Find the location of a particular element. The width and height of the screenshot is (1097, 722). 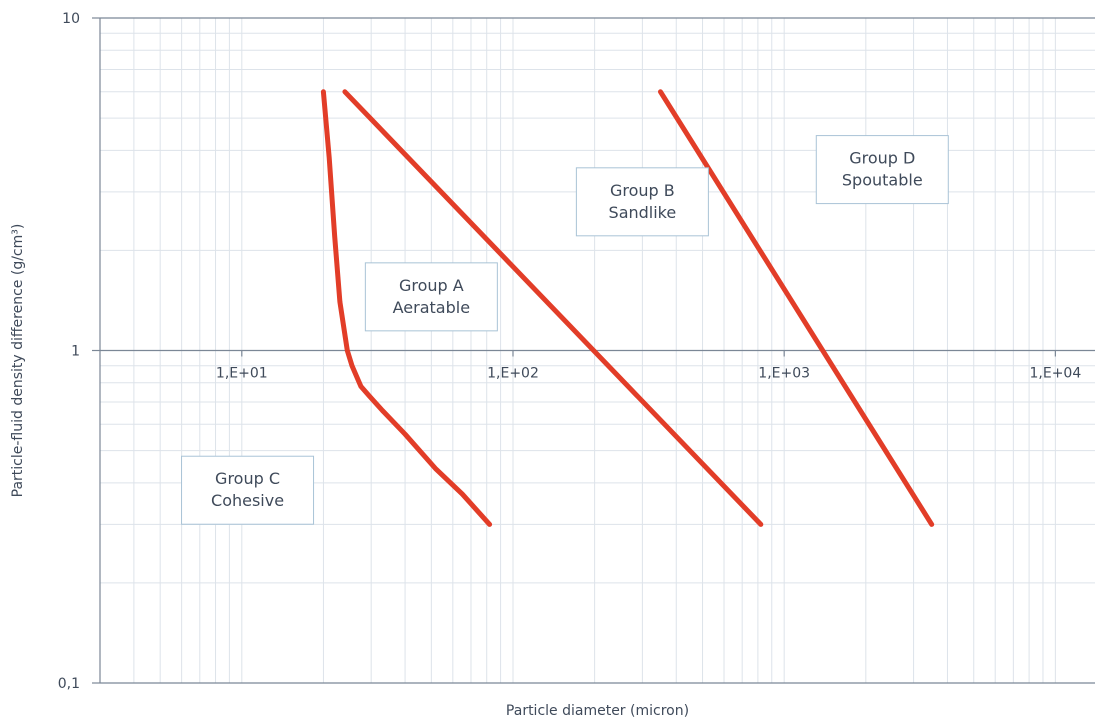

group-label-text: Group C is located at coordinates (247, 478).